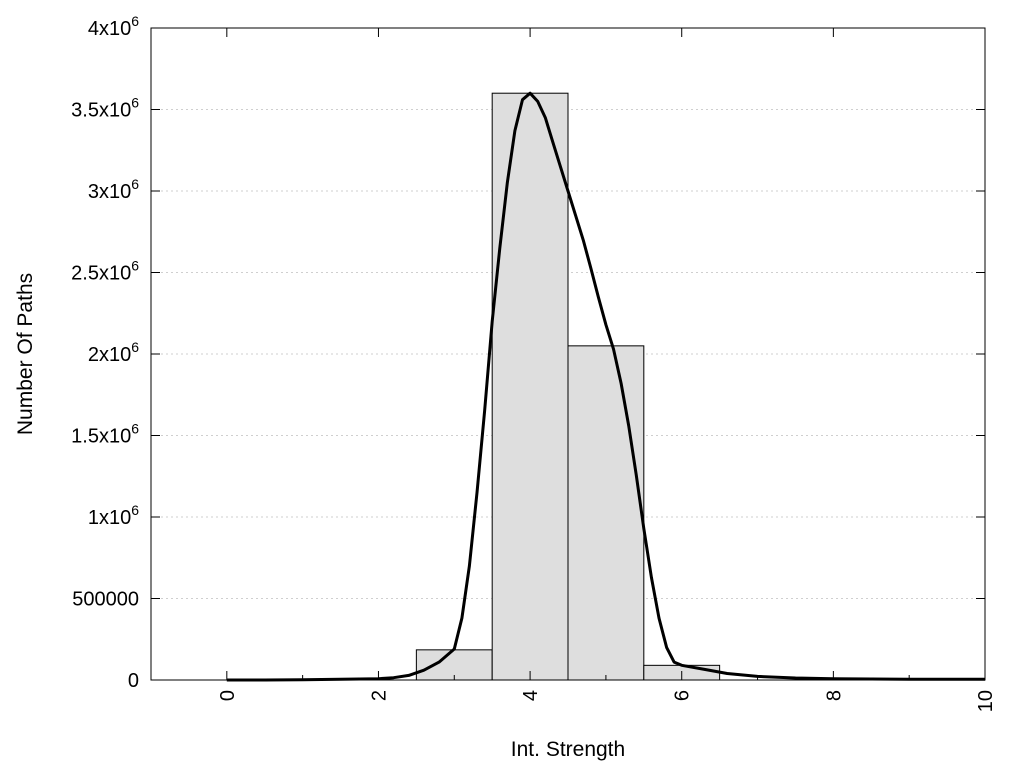 This screenshot has width=1024, height=768. Describe the element at coordinates (379, 695) in the screenshot. I see `x-tick-label: 2` at that location.